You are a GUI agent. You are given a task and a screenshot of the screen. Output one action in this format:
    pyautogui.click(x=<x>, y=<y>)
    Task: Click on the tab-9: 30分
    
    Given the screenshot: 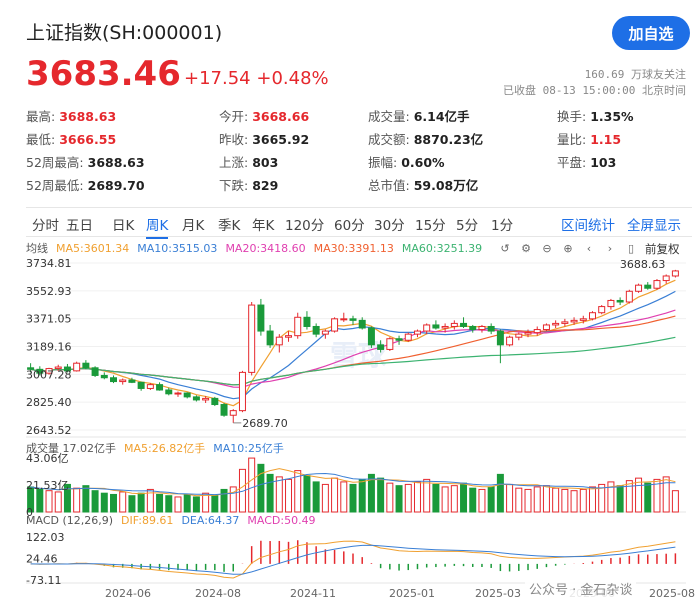 What is the action you would take?
    pyautogui.click(x=389, y=226)
    